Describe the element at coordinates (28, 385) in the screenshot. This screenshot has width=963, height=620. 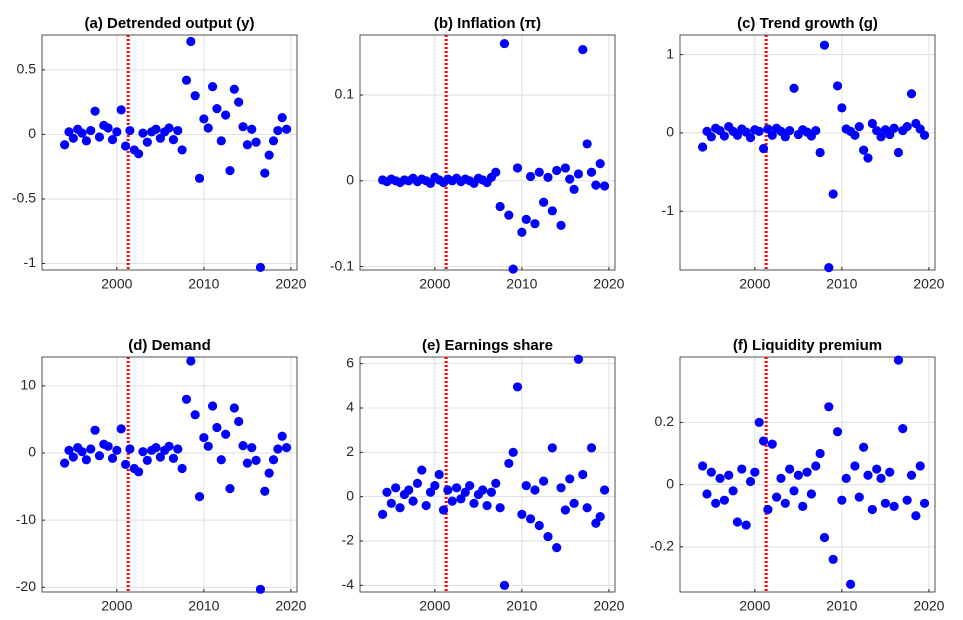
I see `y-tick-label: 10` at that location.